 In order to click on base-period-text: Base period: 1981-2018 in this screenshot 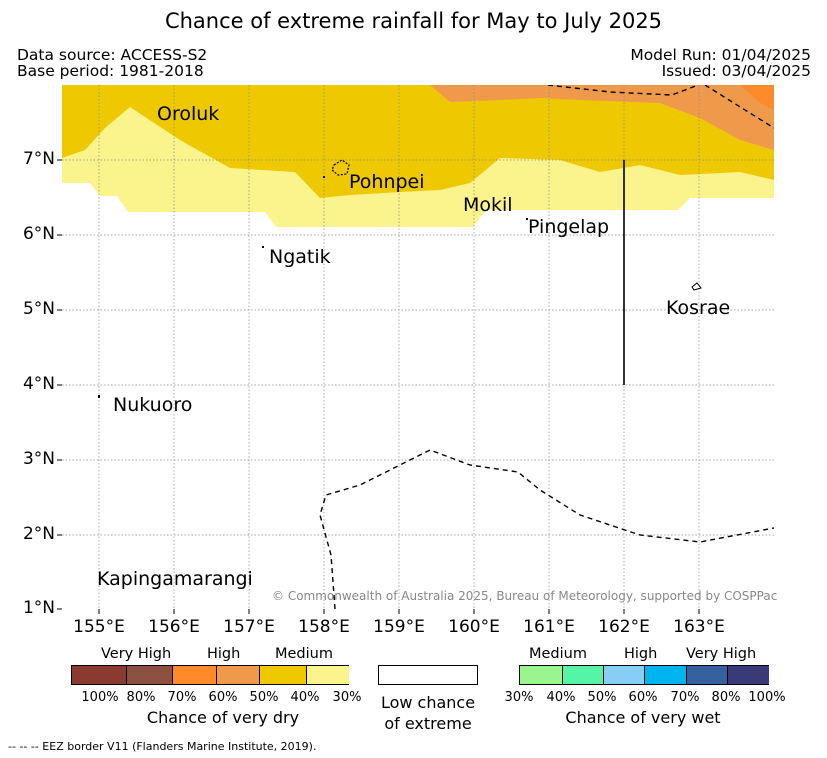, I will do `click(110, 71)`.